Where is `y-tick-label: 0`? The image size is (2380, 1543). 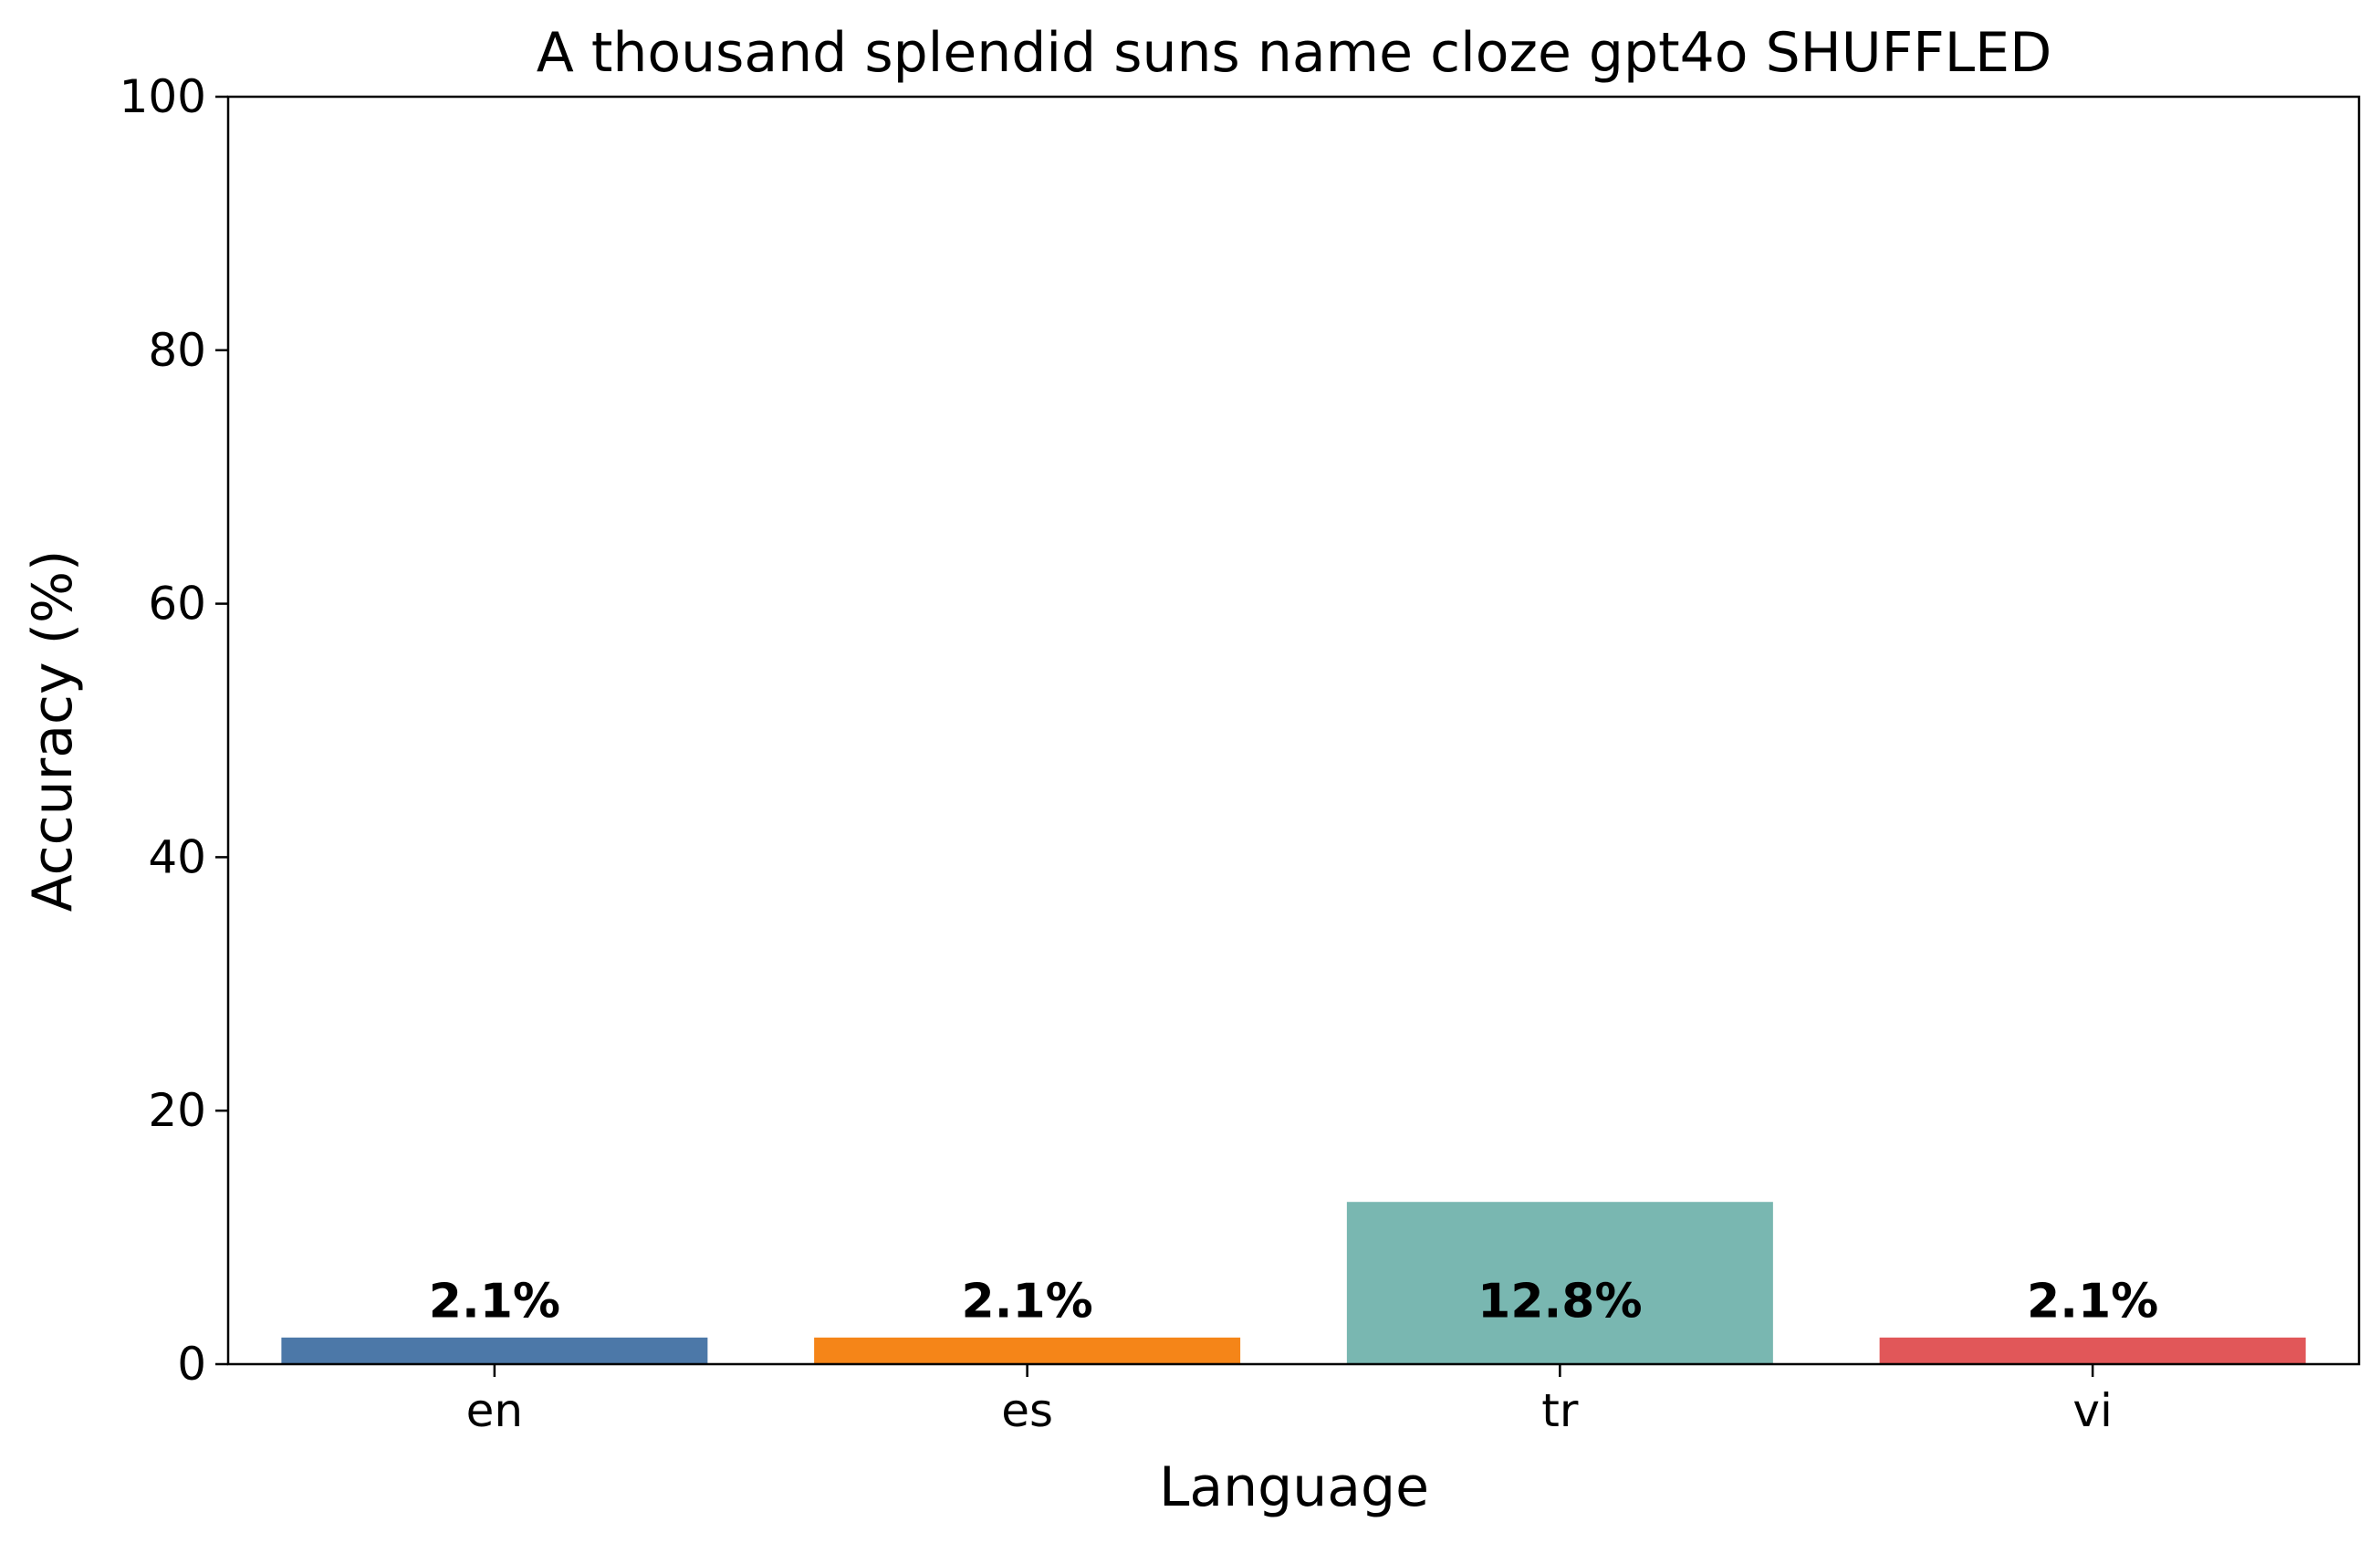
y-tick-label: 0 is located at coordinates (191, 1364).